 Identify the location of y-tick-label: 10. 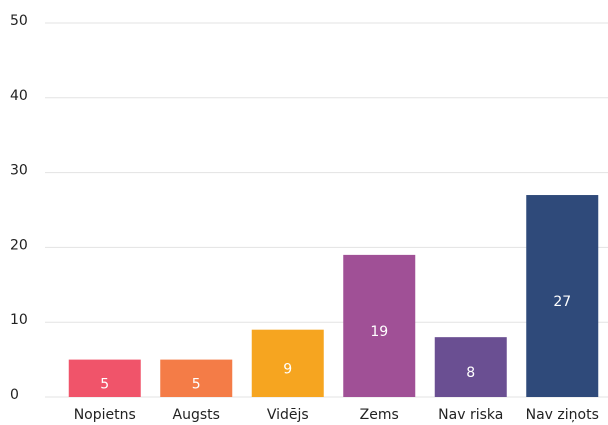
(19, 320).